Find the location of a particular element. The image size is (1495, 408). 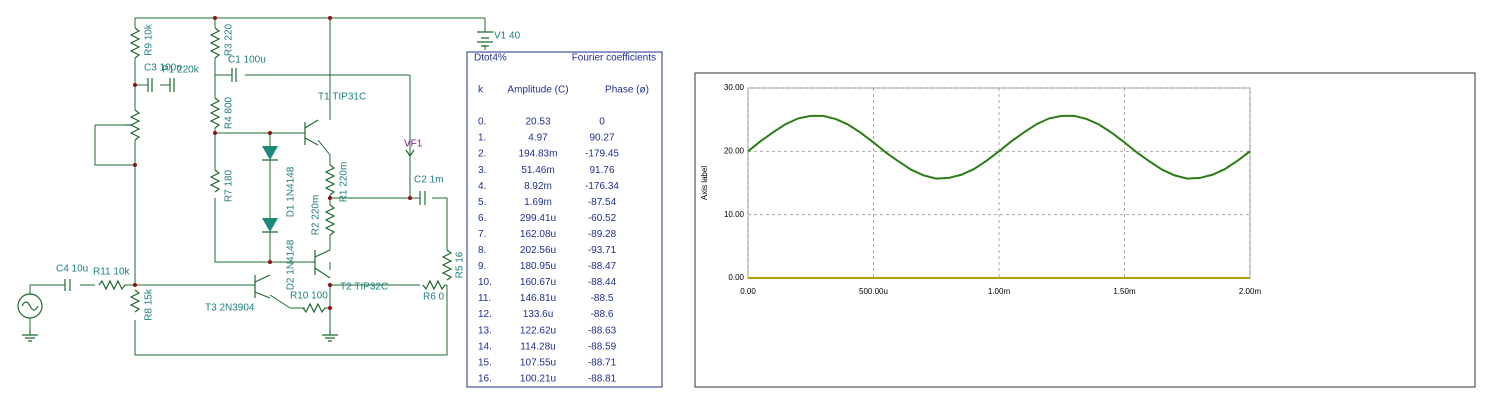

column-header: Phase (ø) is located at coordinates (627, 90).